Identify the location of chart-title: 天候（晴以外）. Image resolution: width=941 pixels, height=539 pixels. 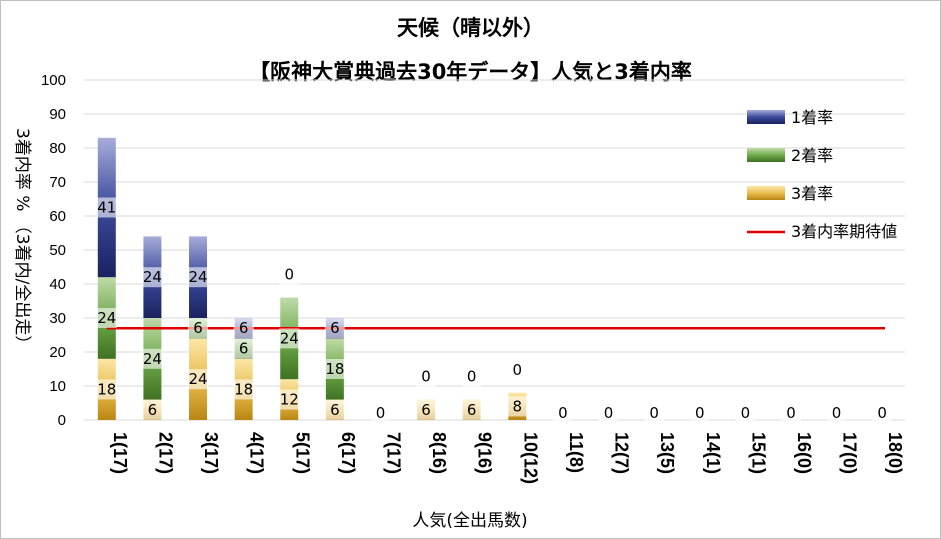
(470, 28).